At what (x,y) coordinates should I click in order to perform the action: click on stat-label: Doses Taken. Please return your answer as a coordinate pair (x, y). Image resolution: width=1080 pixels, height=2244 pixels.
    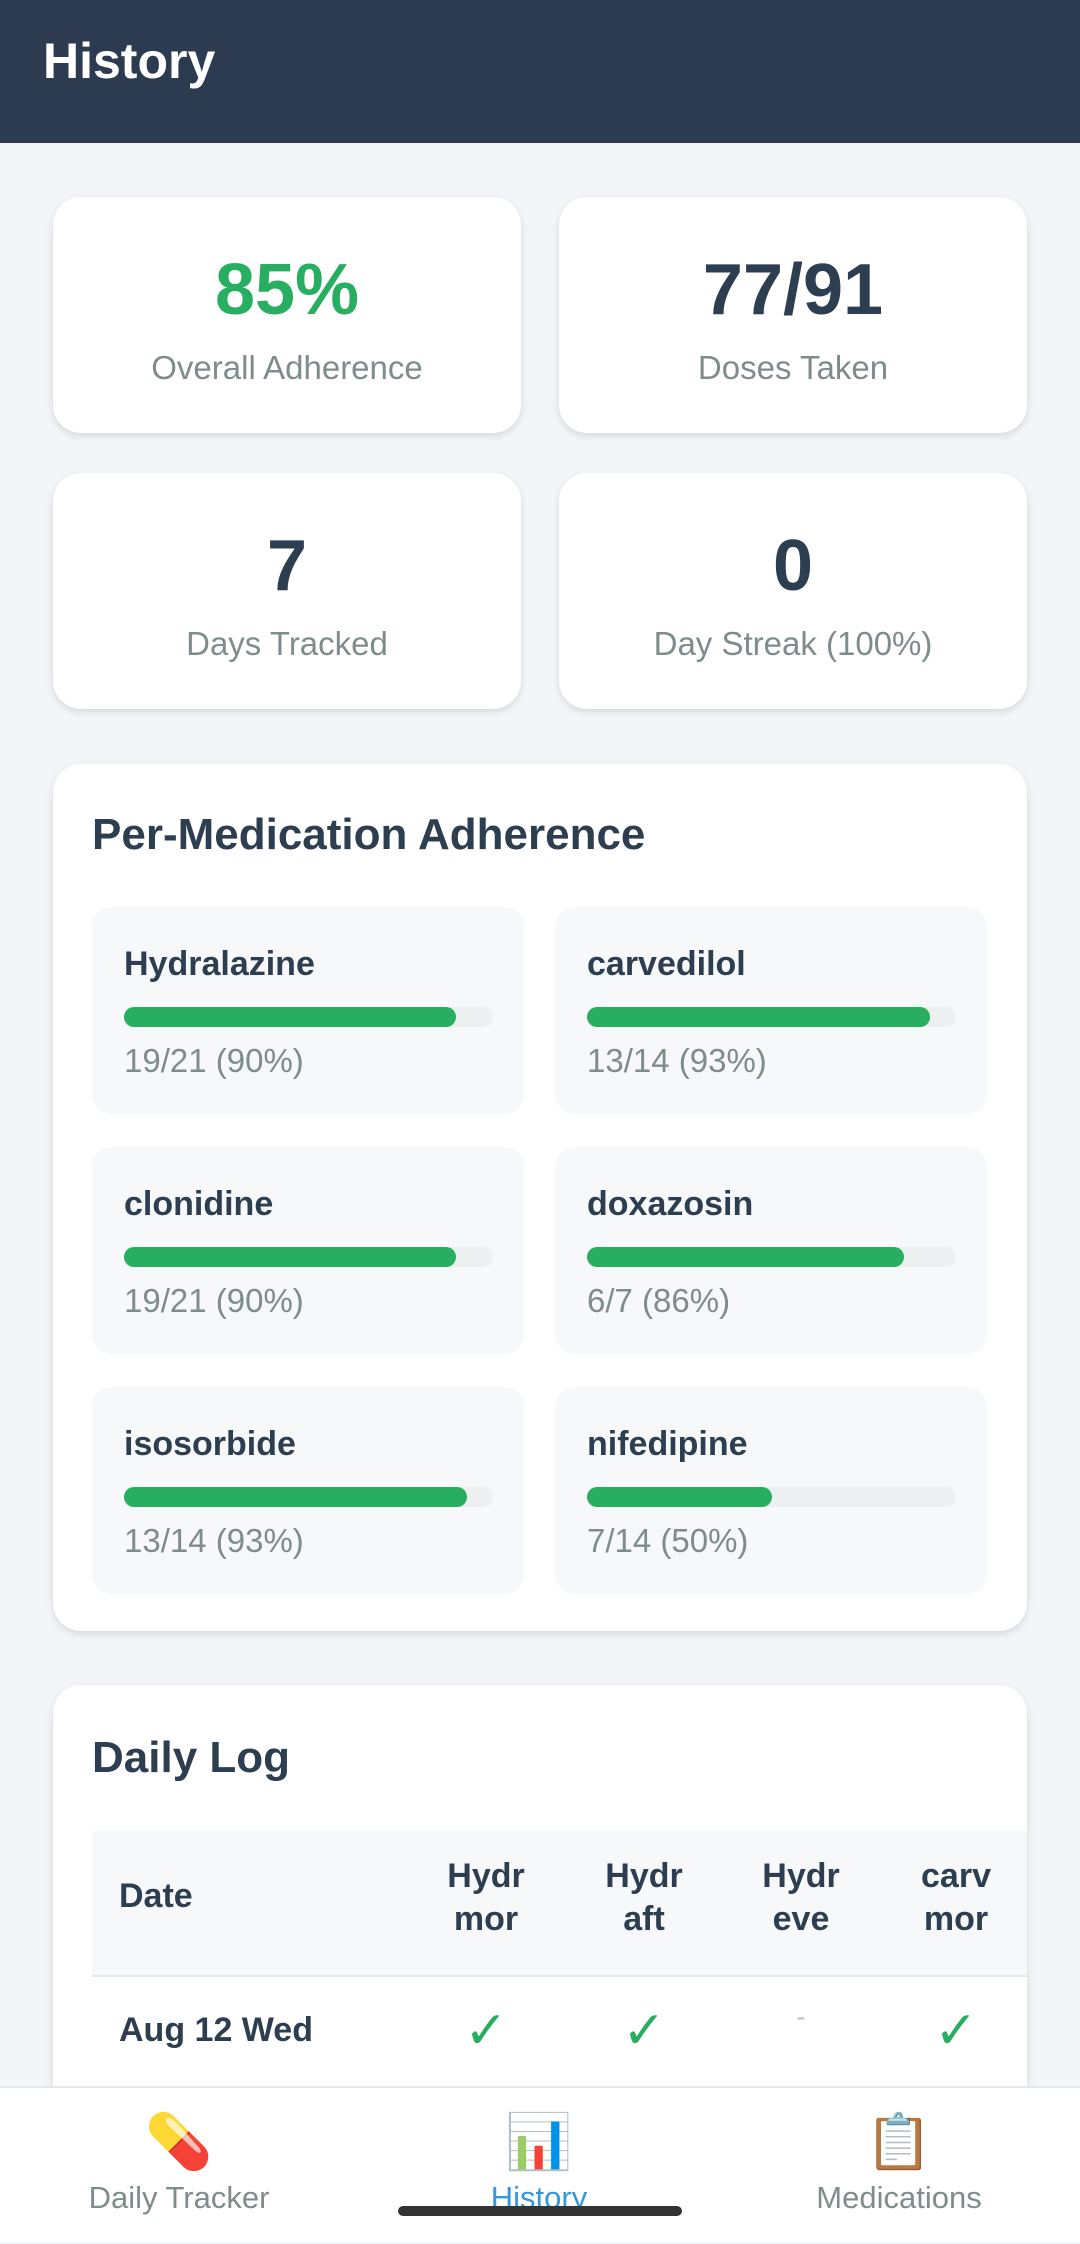
    Looking at the image, I should click on (793, 367).